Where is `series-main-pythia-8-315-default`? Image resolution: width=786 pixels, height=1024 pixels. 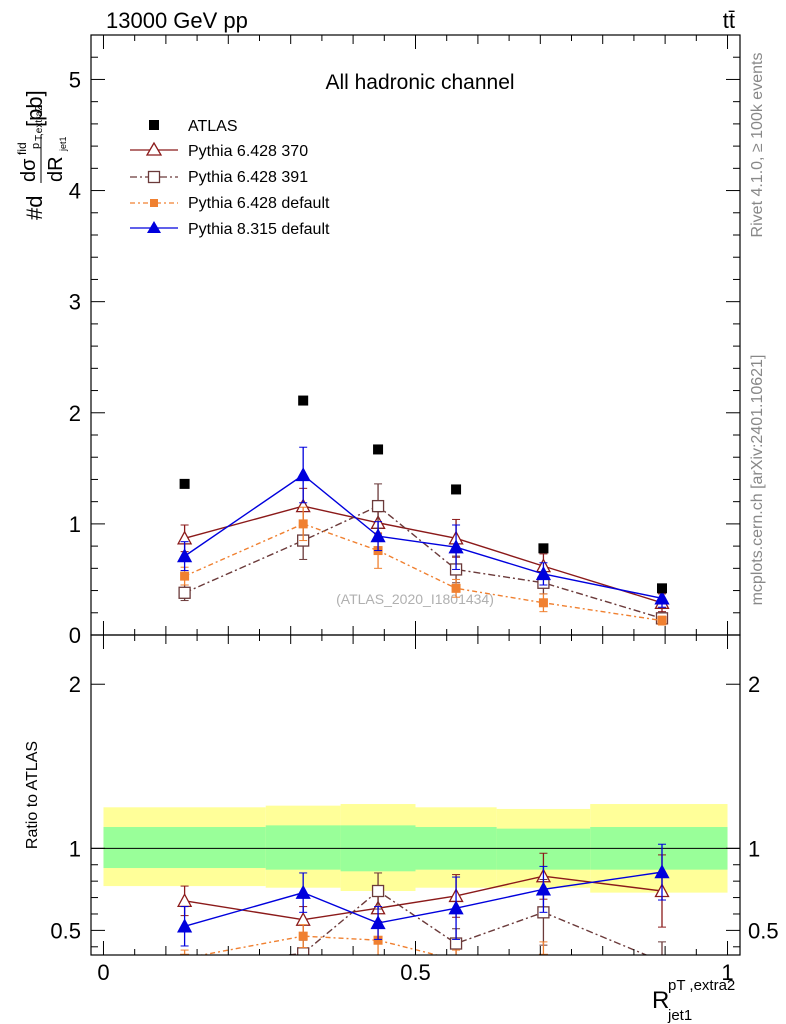 series-main-pythia-8-315-default is located at coordinates (423, 527).